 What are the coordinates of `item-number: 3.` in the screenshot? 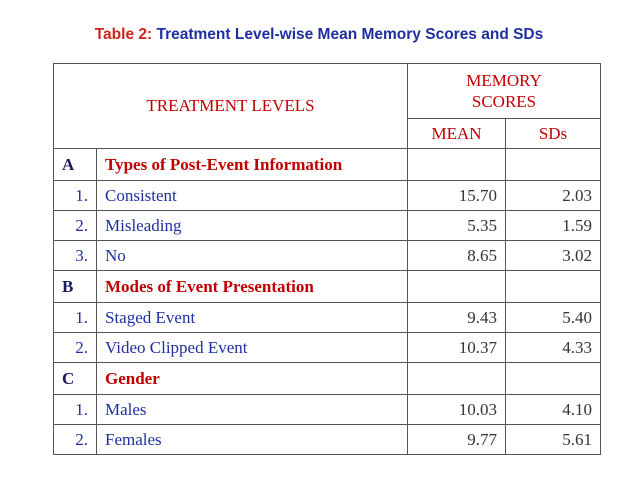 It's located at (75, 255).